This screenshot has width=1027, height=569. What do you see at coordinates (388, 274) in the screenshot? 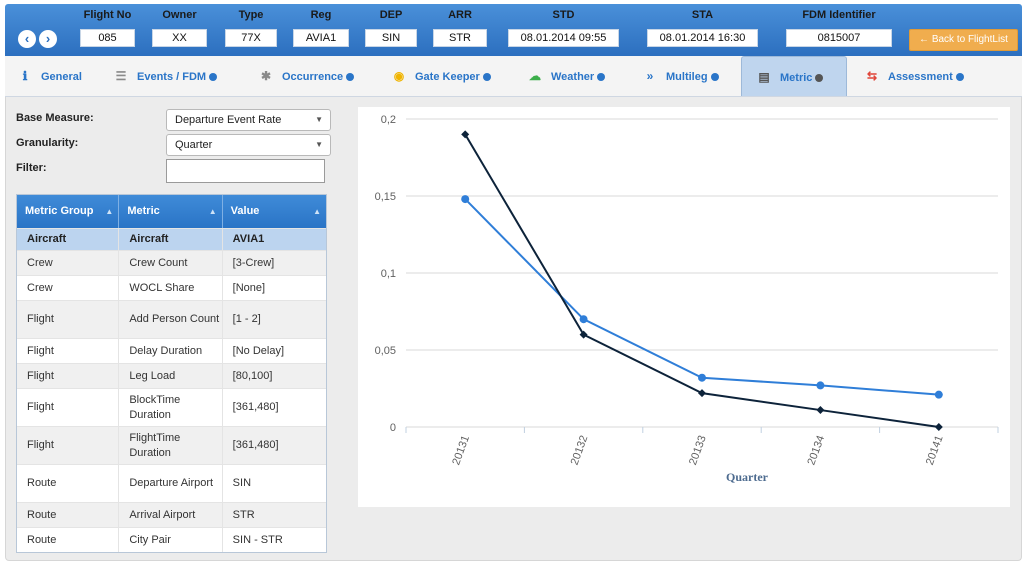
I see `y-tick-label: 0,1` at bounding box center [388, 274].